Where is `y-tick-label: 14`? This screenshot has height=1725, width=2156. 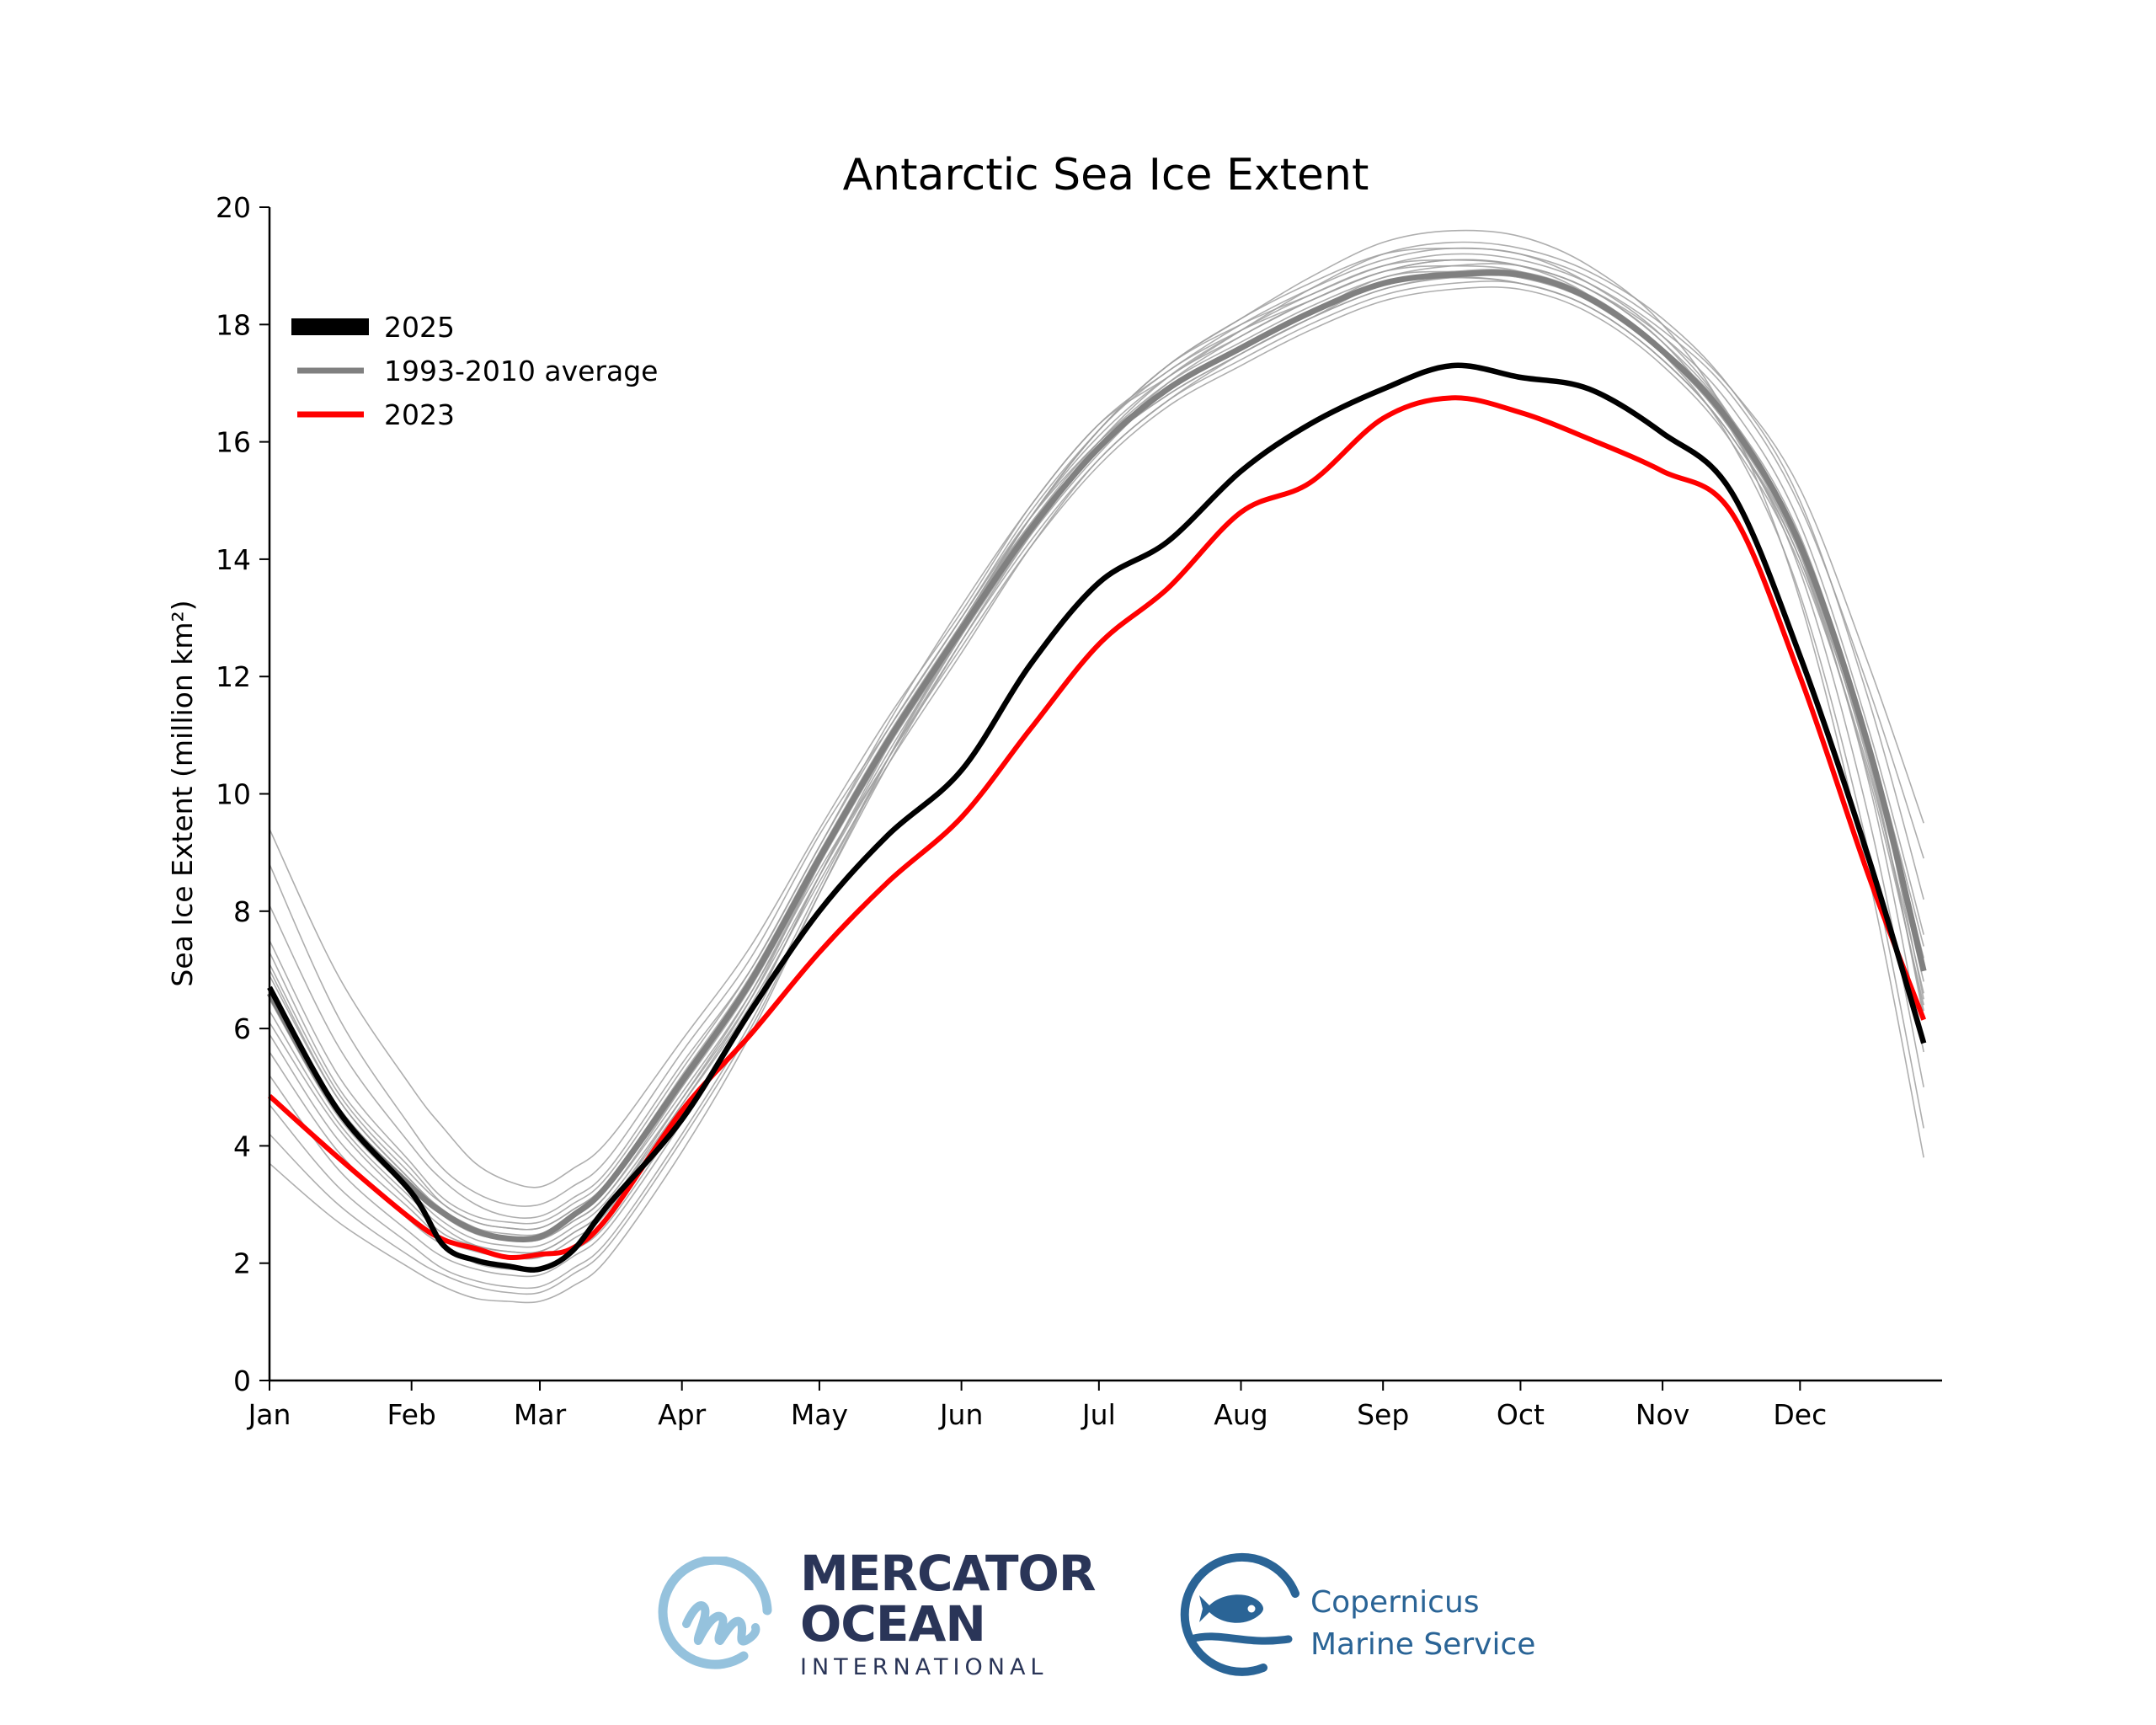 y-tick-label: 14 is located at coordinates (233, 559).